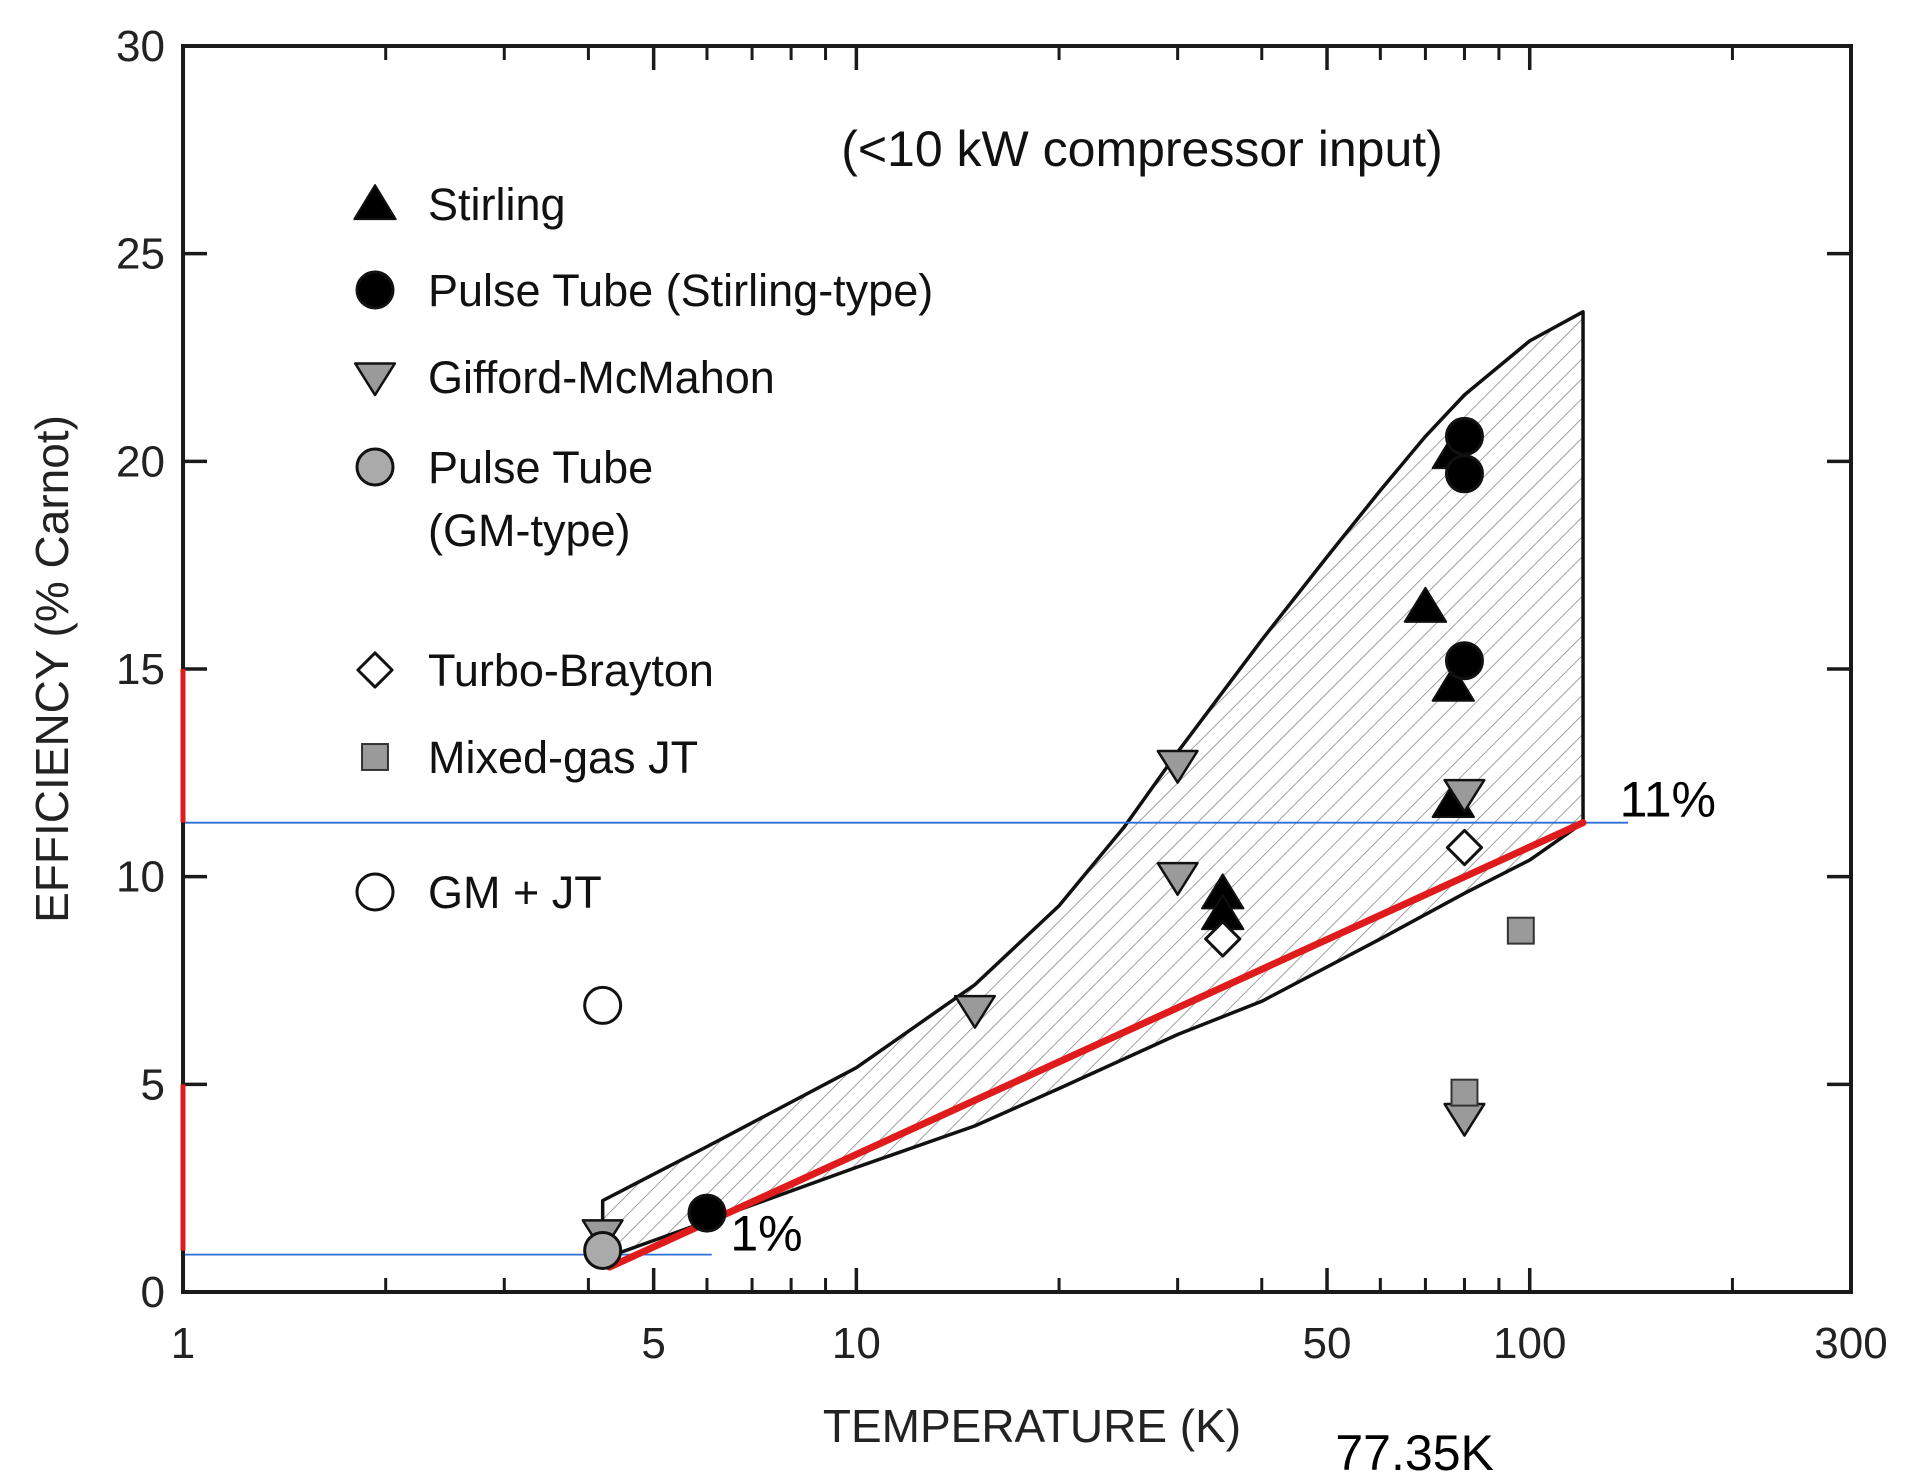 The height and width of the screenshot is (1477, 1906). What do you see at coordinates (375, 757) in the screenshot?
I see `legend-marker-mgjt` at bounding box center [375, 757].